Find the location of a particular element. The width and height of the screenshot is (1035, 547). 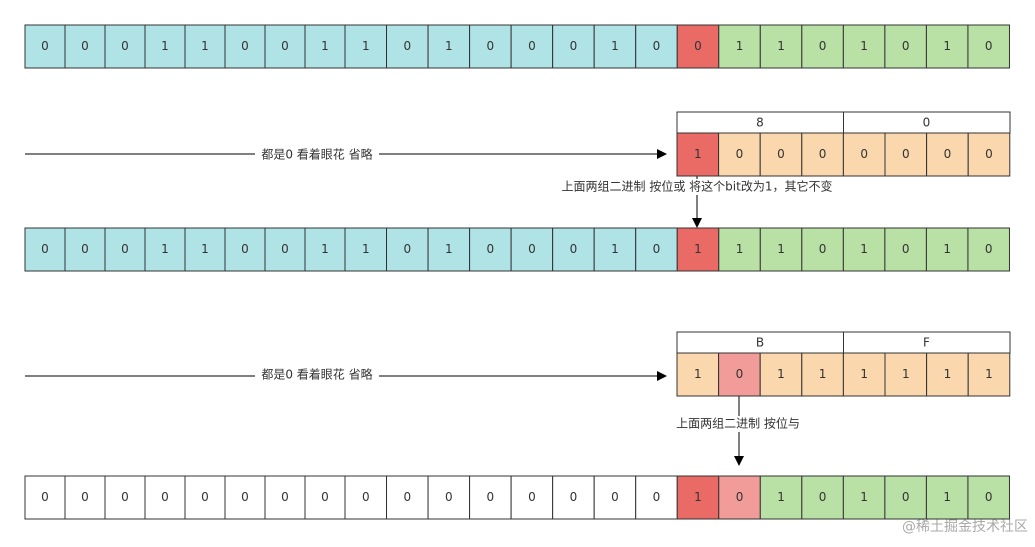

hex-header is located at coordinates (927, 122).